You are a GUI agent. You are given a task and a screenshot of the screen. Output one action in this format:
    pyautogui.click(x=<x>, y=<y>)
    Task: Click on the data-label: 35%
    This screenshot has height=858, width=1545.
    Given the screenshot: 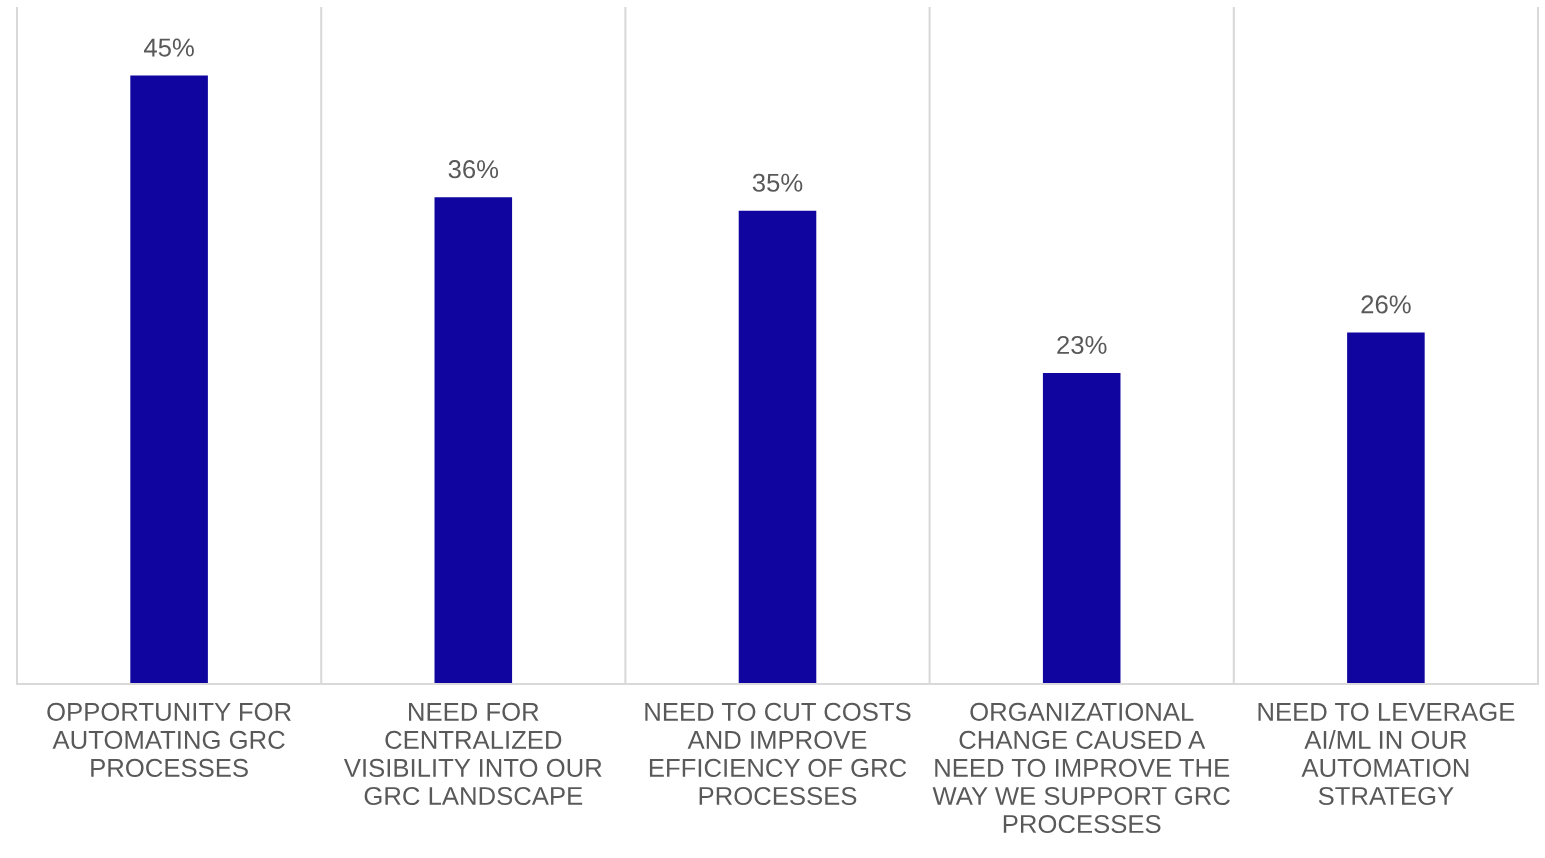 What is the action you would take?
    pyautogui.click(x=777, y=182)
    